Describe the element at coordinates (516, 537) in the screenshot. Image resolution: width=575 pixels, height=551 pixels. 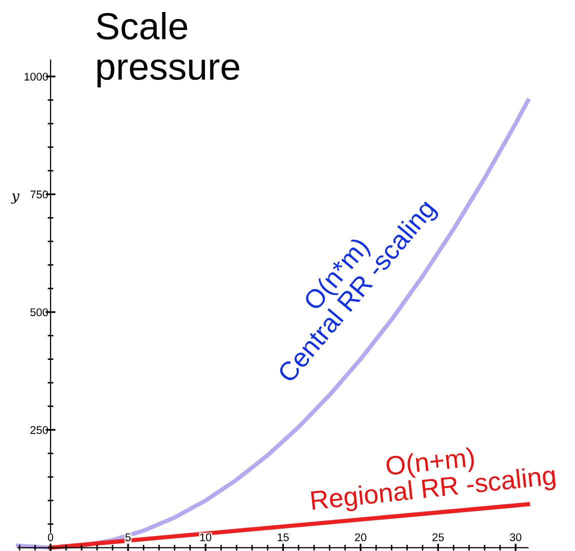
I see `x-tick-label: 30` at that location.